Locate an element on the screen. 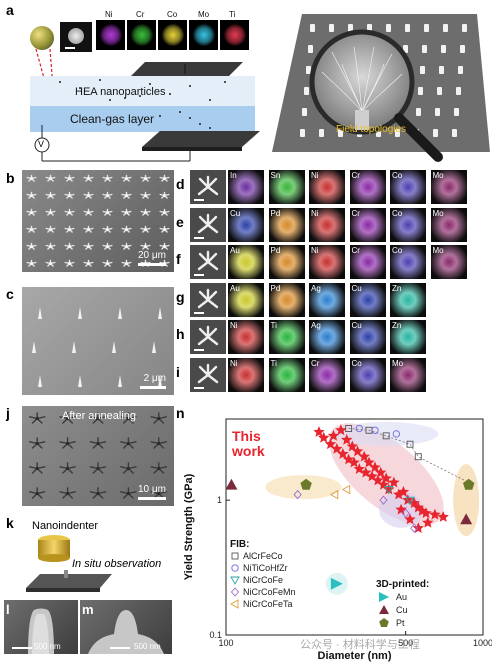 This screenshot has height=672, width=494. nanoindenter-label: Nanoindenter is located at coordinates (65, 526).